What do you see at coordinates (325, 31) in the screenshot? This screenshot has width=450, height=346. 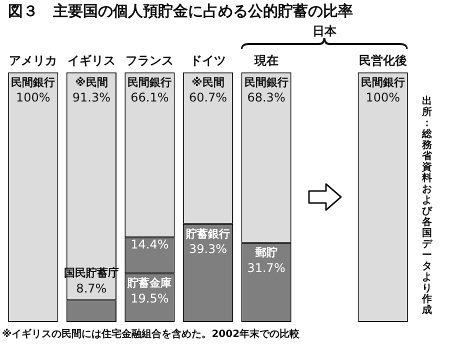 I see `text: 日本` at bounding box center [325, 31].